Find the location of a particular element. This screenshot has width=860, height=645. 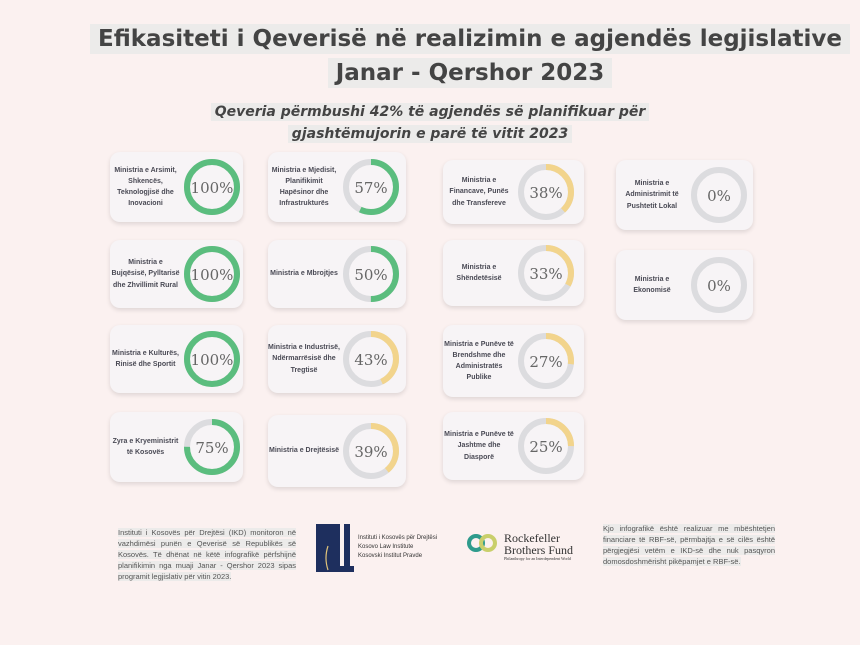

percent-label: 57% is located at coordinates (370, 188).